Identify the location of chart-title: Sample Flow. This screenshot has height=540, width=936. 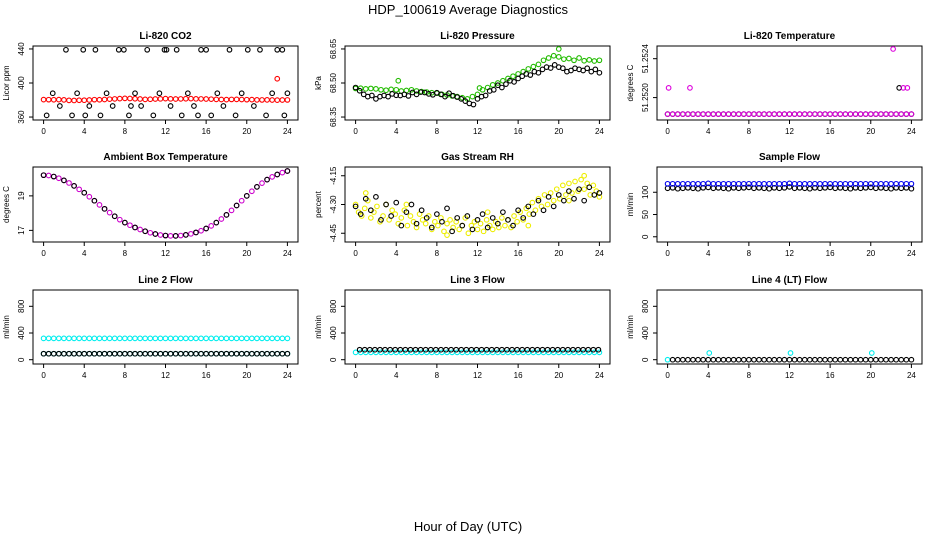
(789, 157).